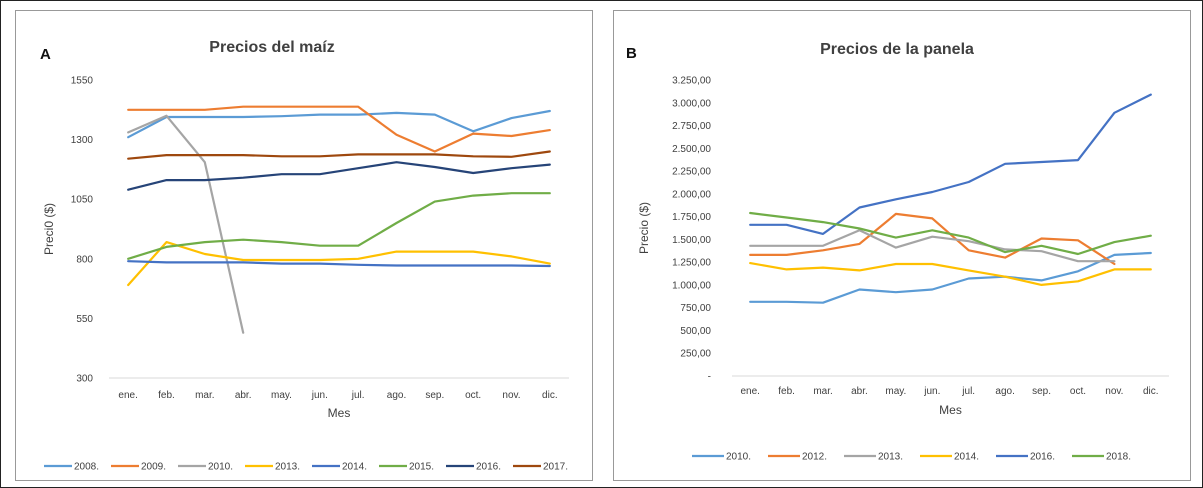 The width and height of the screenshot is (1203, 488). What do you see at coordinates (691, 217) in the screenshot?
I see `y-tick-label: 1.750,00` at bounding box center [691, 217].